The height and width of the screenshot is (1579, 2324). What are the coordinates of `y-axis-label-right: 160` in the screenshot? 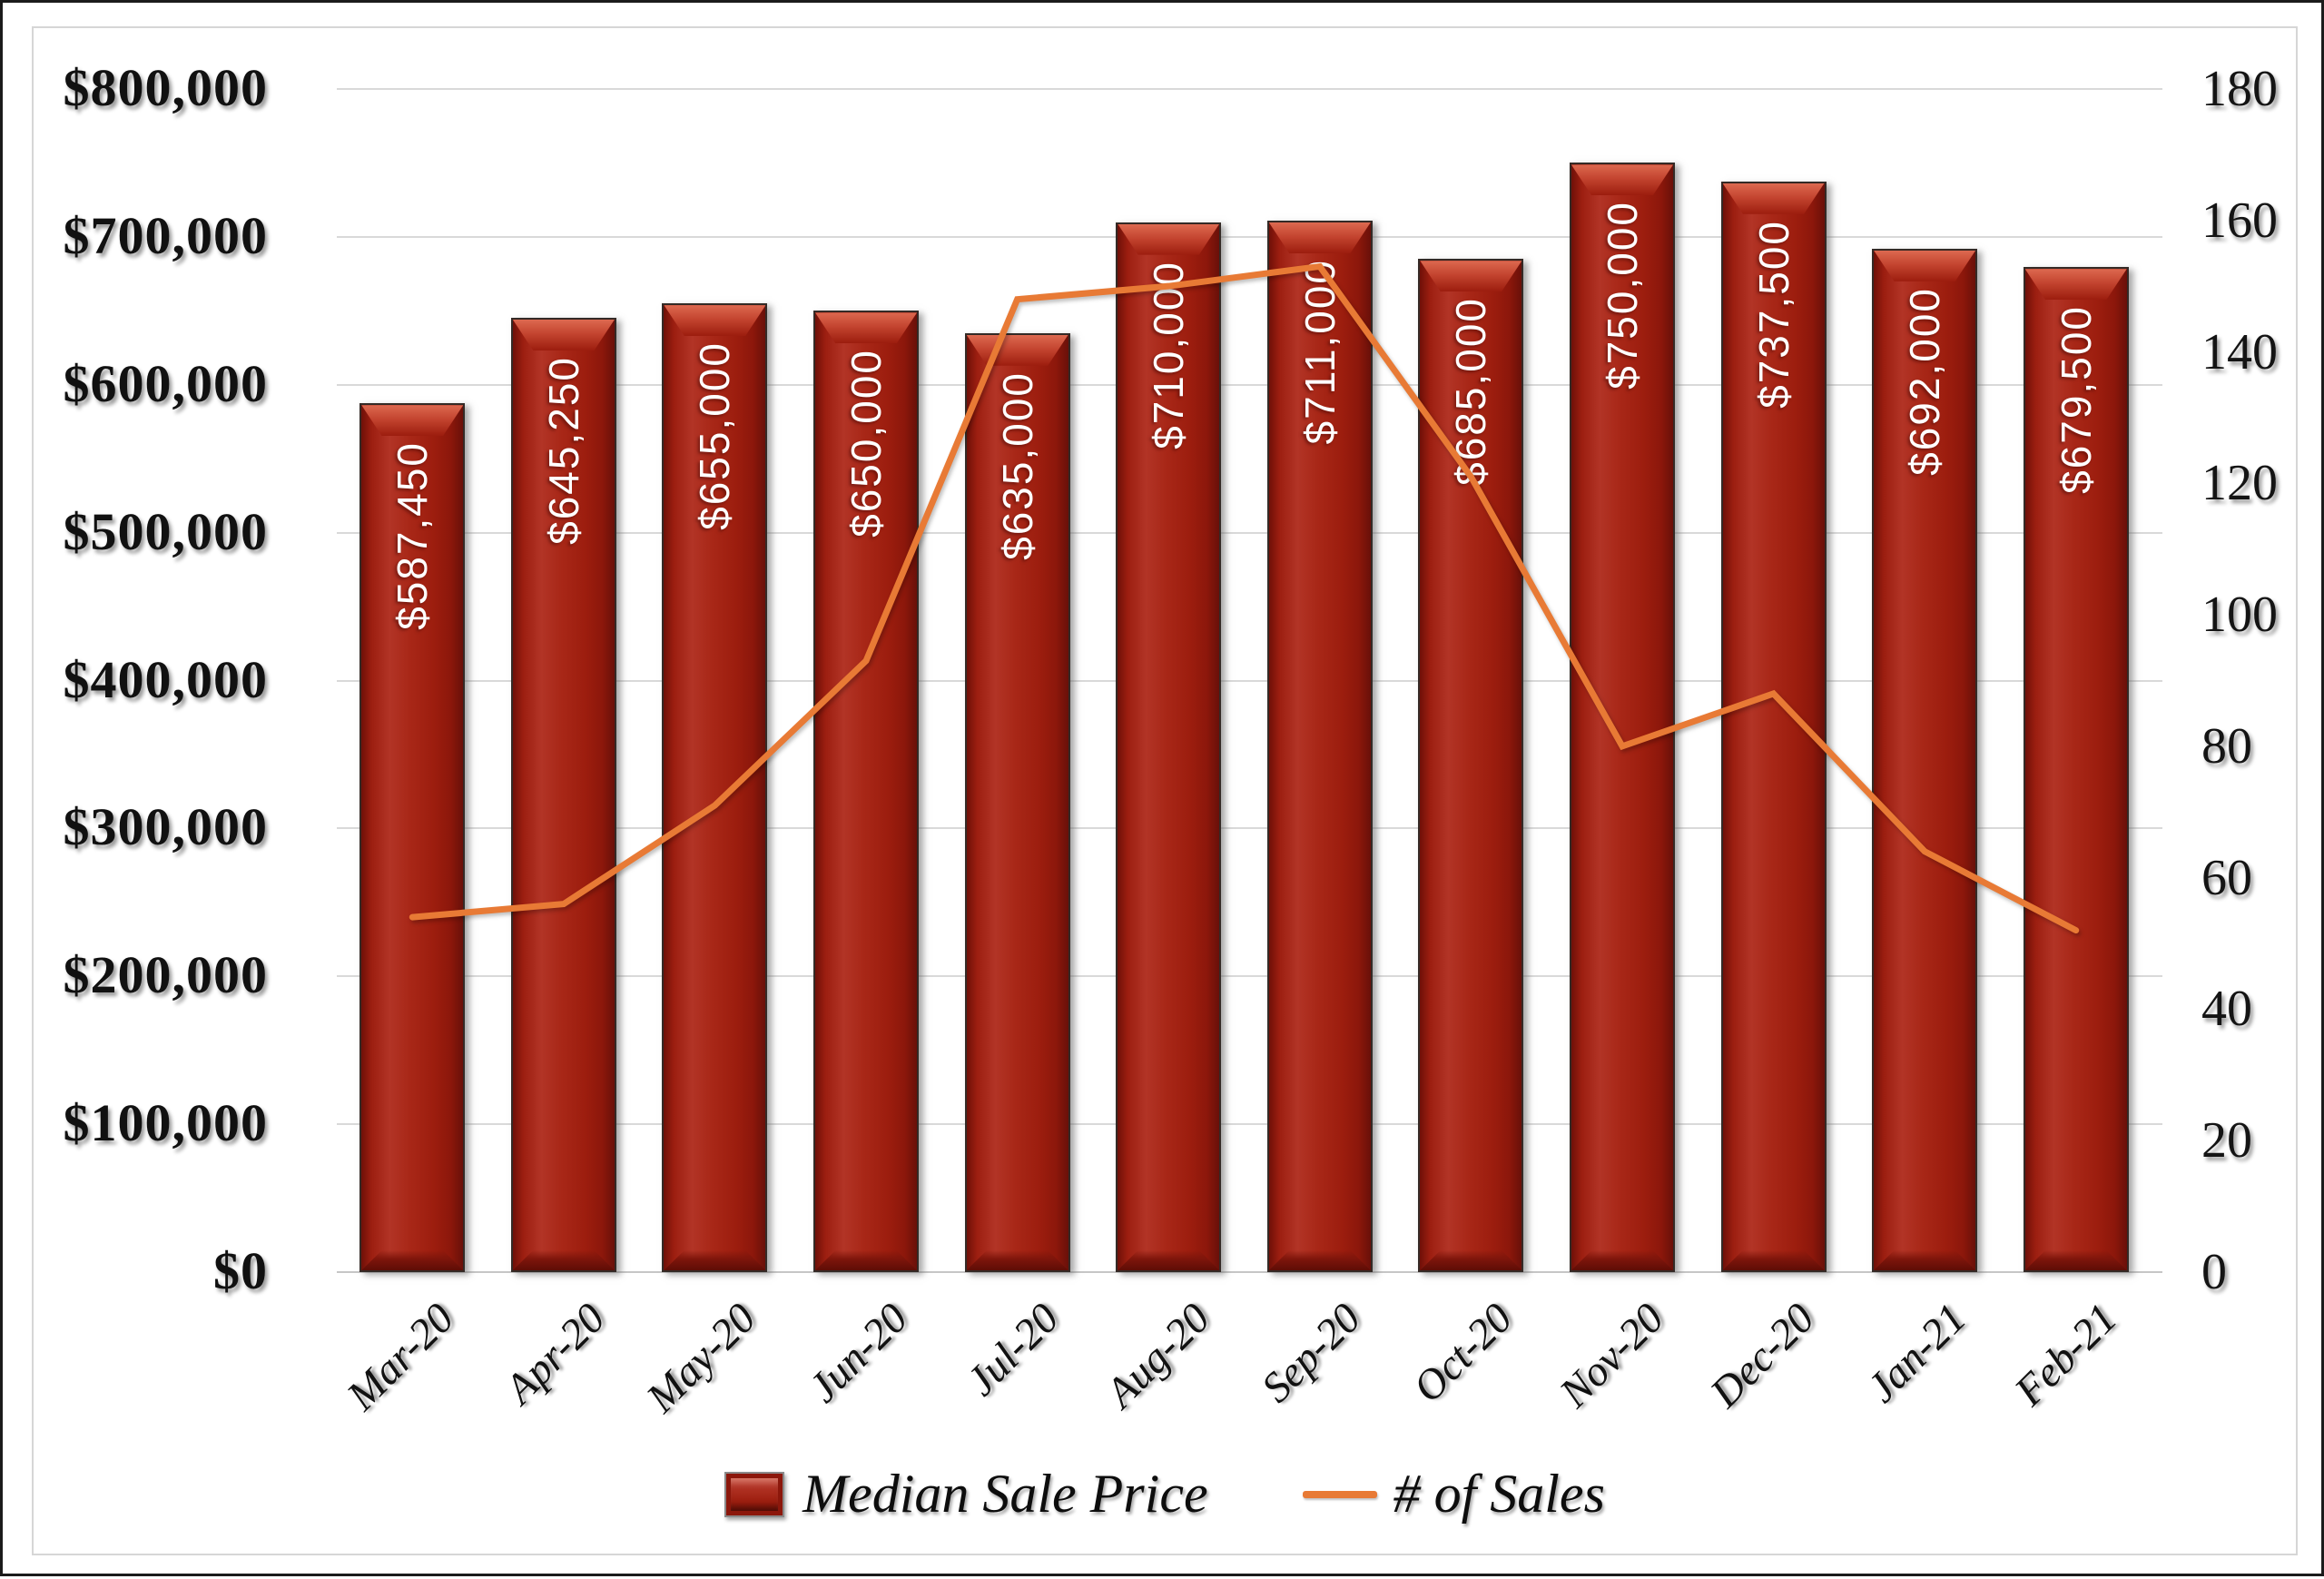 It's located at (2239, 220).